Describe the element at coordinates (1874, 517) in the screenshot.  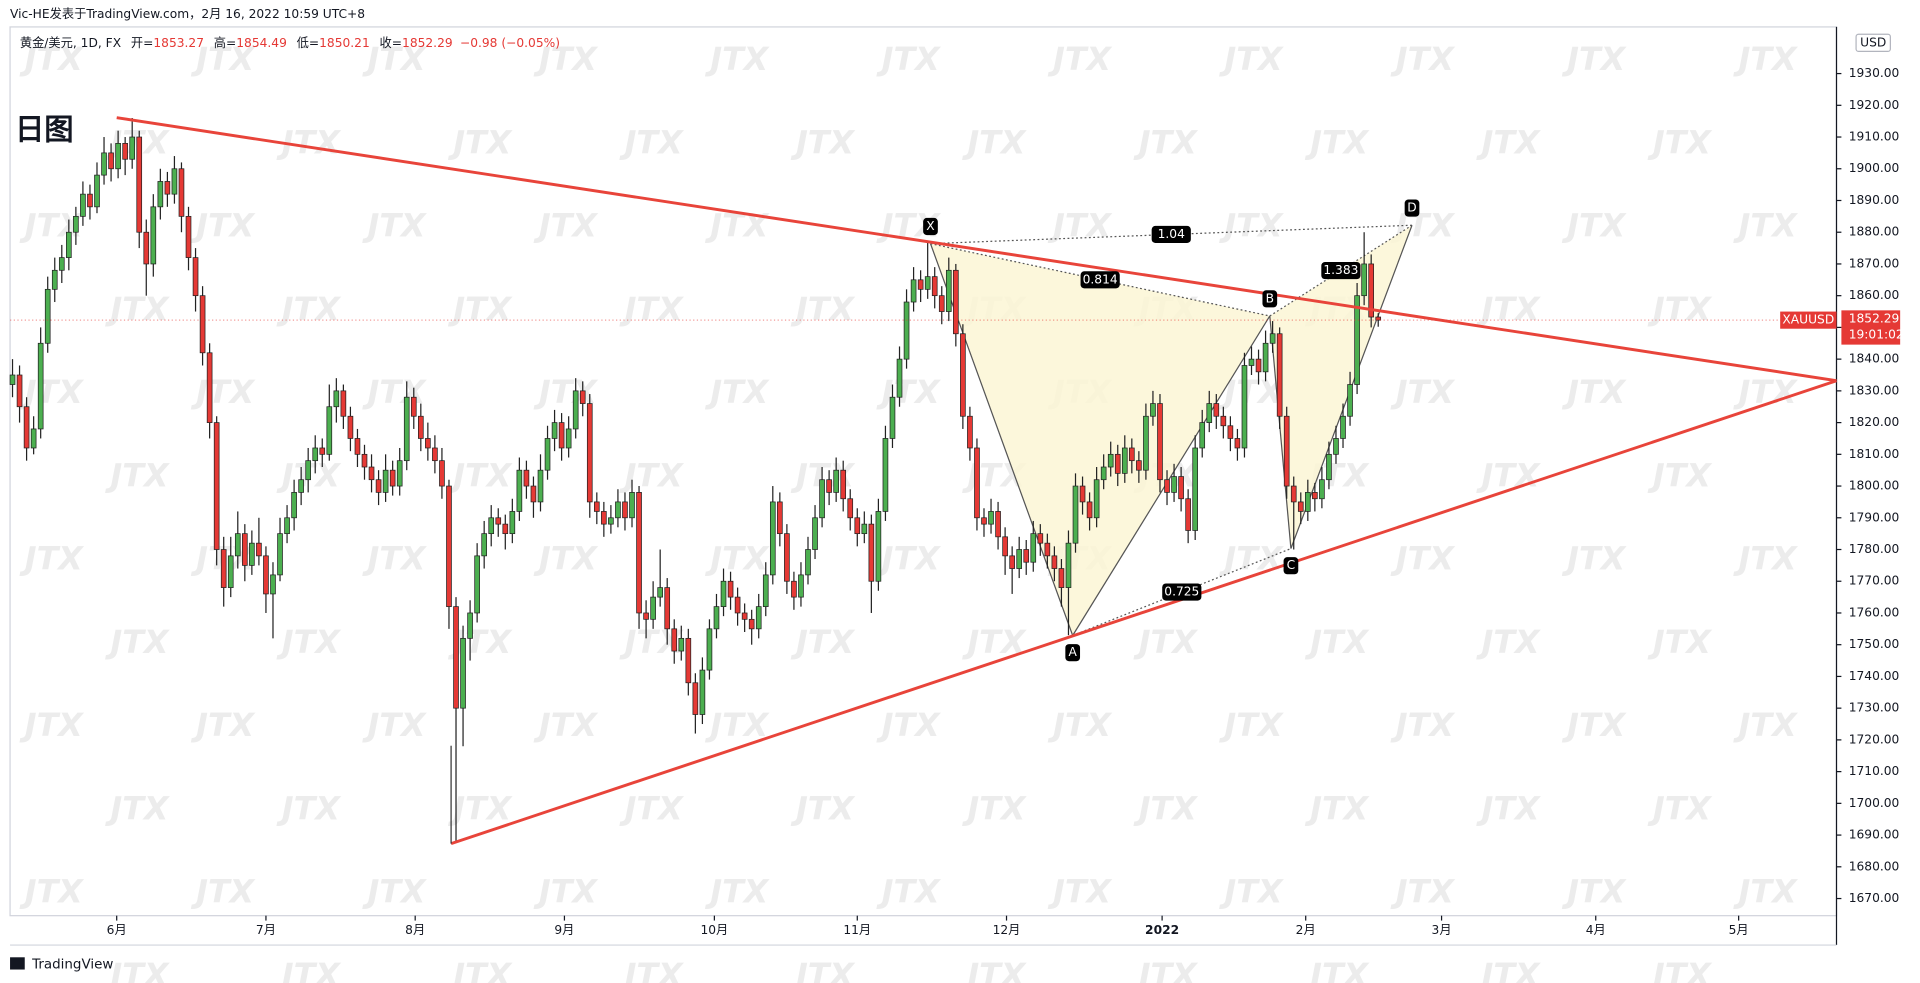
I see `y-tick-label: 1790.00` at that location.